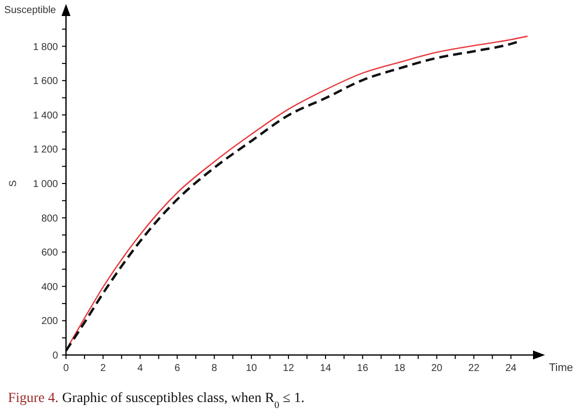 The image size is (583, 418). Describe the element at coordinates (140, 368) in the screenshot. I see `x-tick-label: 4` at that location.